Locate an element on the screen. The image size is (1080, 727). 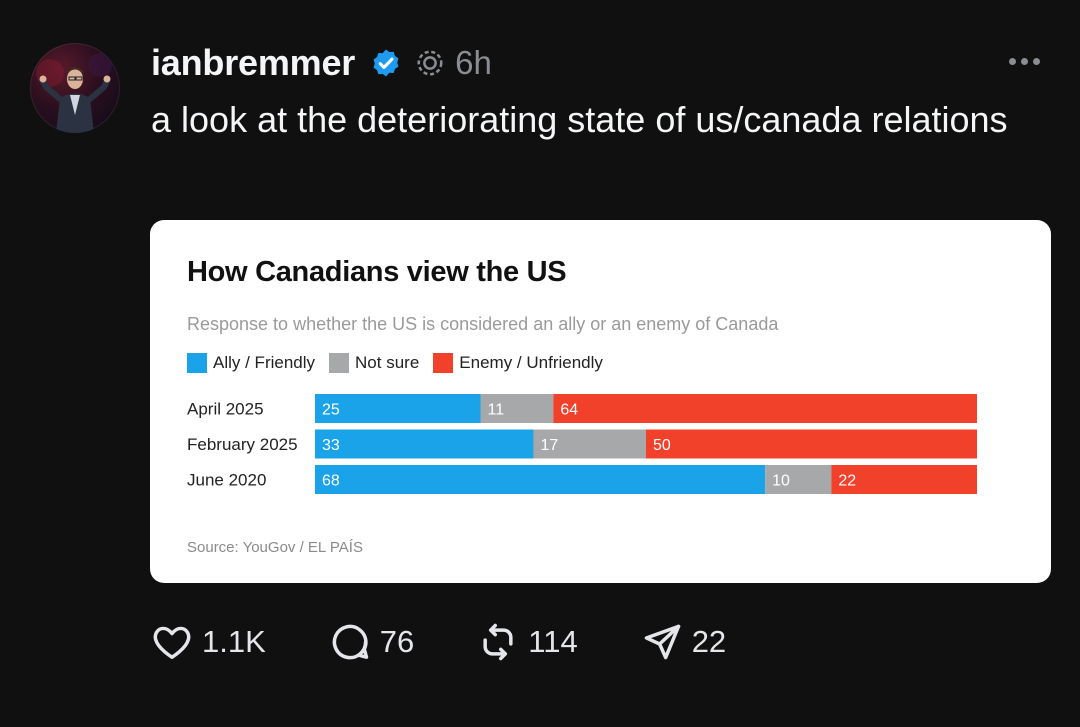
repost-button: 114 is located at coordinates (527, 642).